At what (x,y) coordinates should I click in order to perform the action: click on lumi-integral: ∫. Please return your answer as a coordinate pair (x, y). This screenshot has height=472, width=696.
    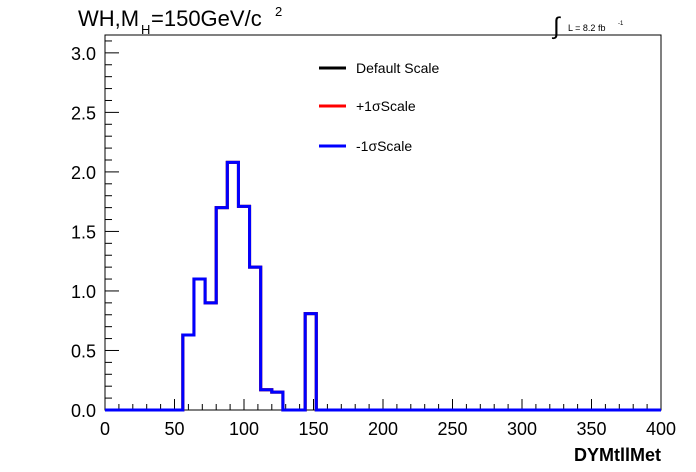
    Looking at the image, I should click on (556, 26).